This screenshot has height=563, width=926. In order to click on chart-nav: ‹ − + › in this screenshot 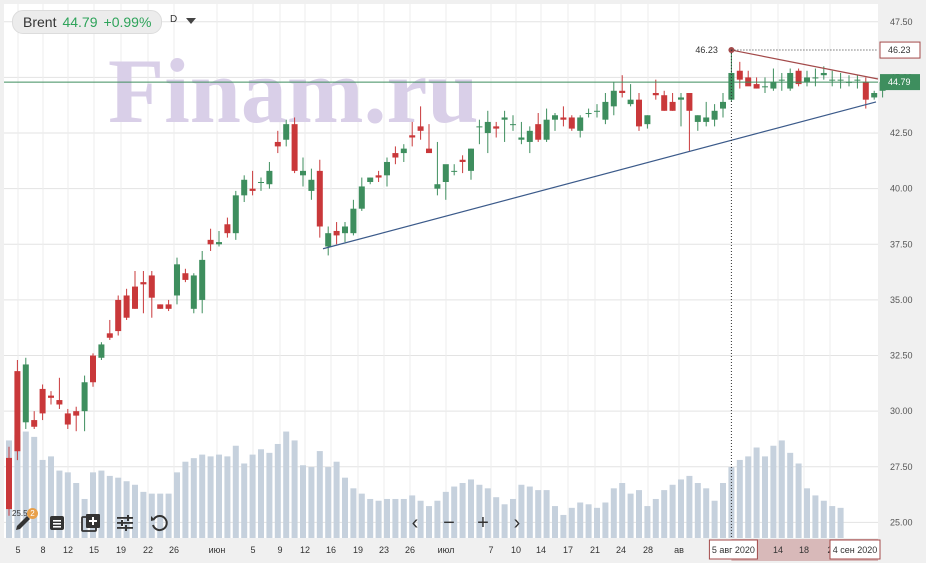, I will do `click(466, 523)`.